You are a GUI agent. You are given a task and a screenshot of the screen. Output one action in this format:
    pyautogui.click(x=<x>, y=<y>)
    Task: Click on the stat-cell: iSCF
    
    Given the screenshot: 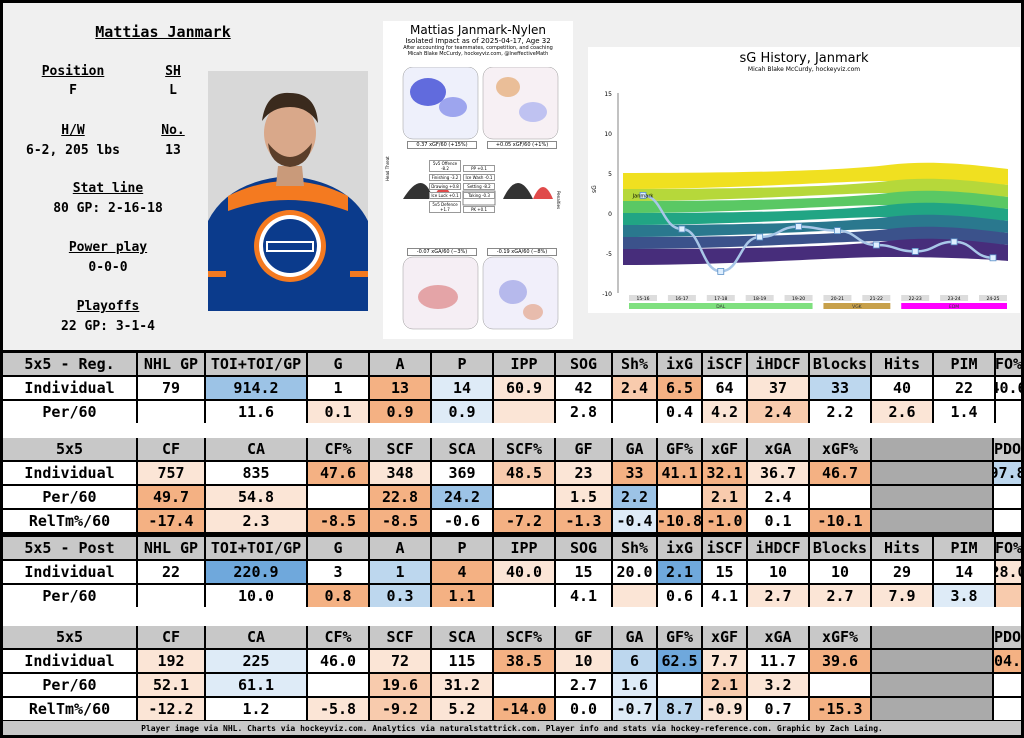 What is the action you would take?
    pyautogui.click(x=724, y=364)
    